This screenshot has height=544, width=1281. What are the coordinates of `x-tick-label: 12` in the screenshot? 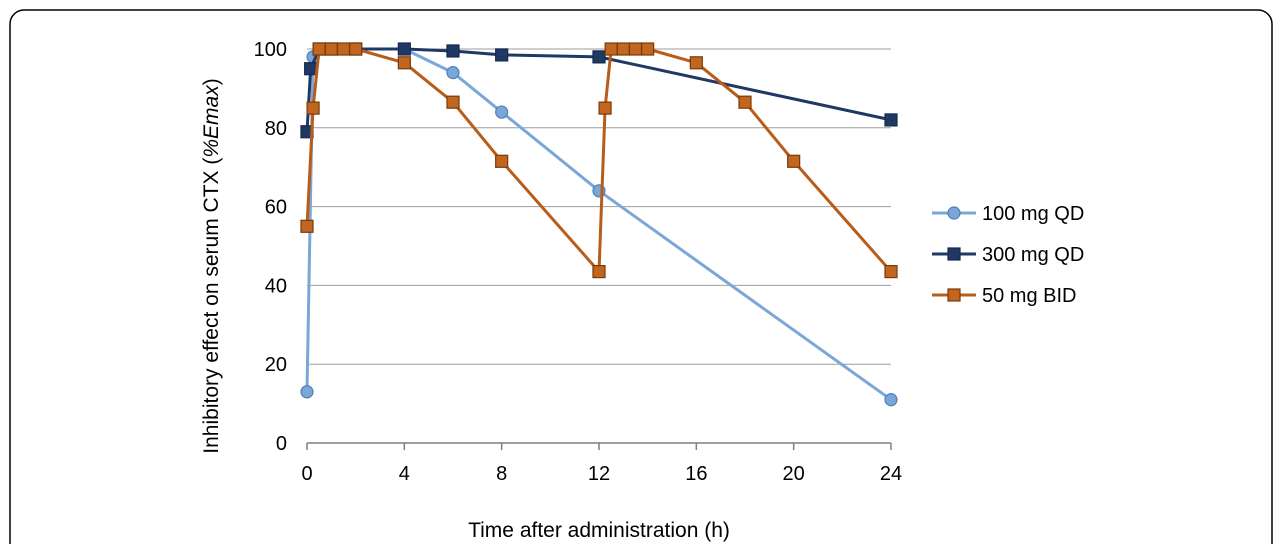 It's located at (599, 474).